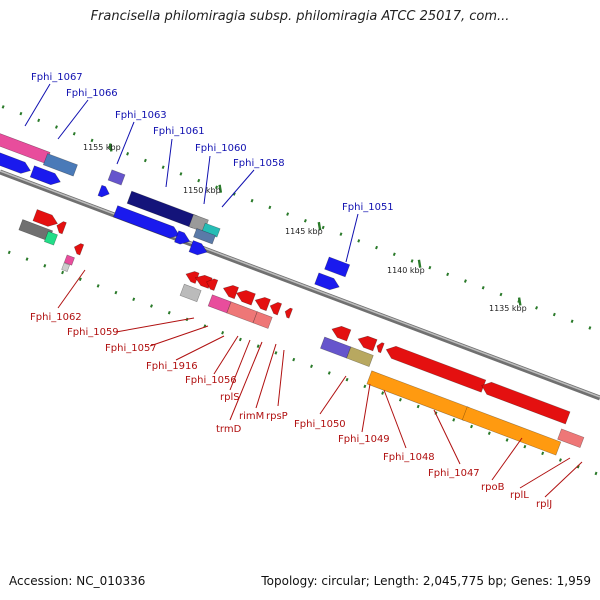  What do you see at coordinates (519, 495) in the screenshot?
I see `rpll-label: rplL` at bounding box center [519, 495].